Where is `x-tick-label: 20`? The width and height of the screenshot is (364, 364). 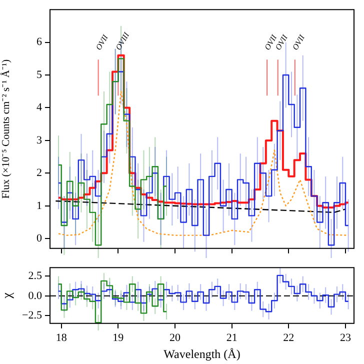 x-tick-label: 20 is located at coordinates (176, 338).